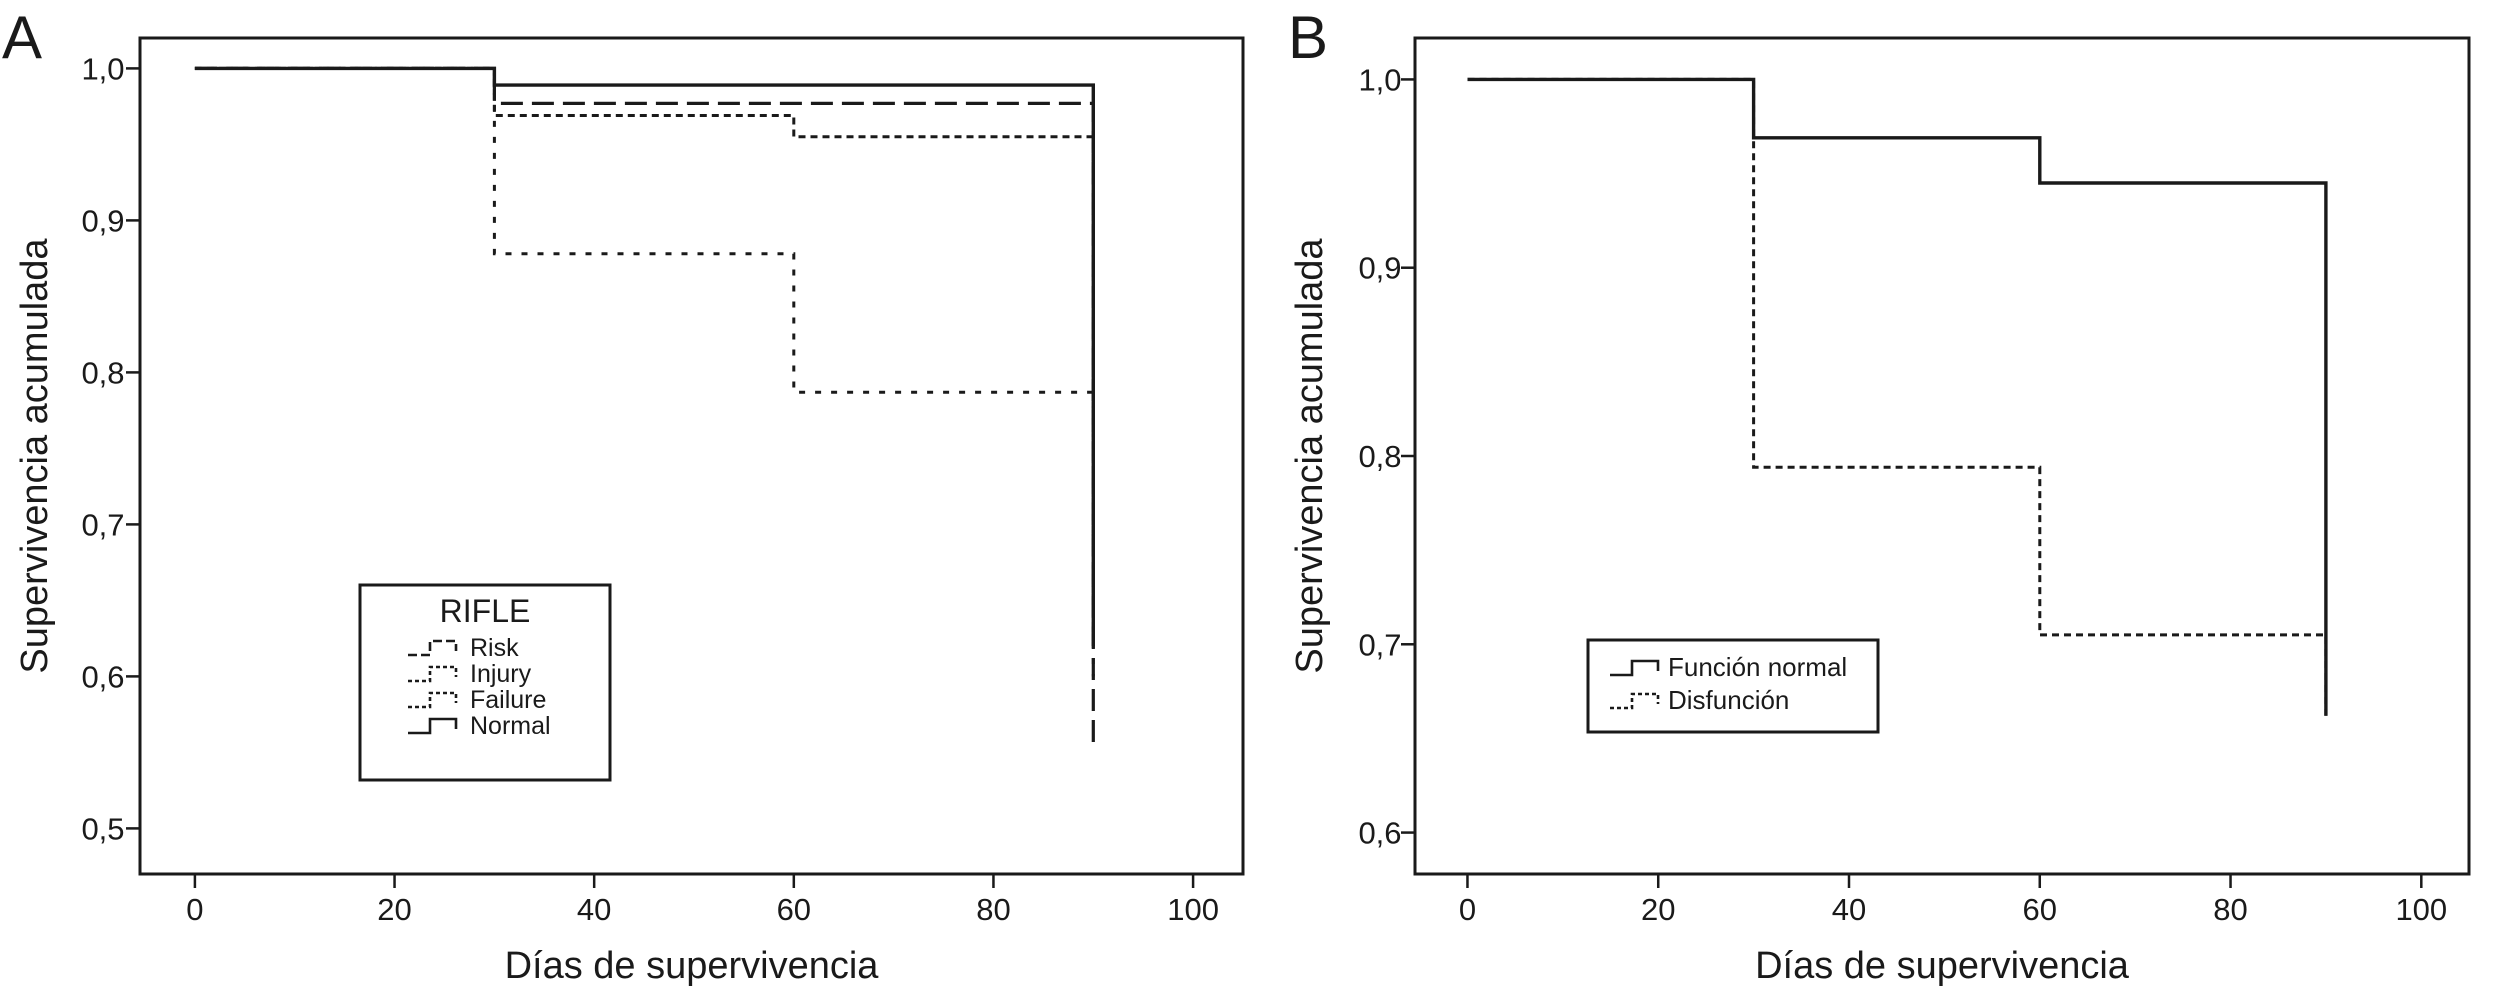  Describe the element at coordinates (102, 828) in the screenshot. I see `y-tick-label: 0,5` at that location.